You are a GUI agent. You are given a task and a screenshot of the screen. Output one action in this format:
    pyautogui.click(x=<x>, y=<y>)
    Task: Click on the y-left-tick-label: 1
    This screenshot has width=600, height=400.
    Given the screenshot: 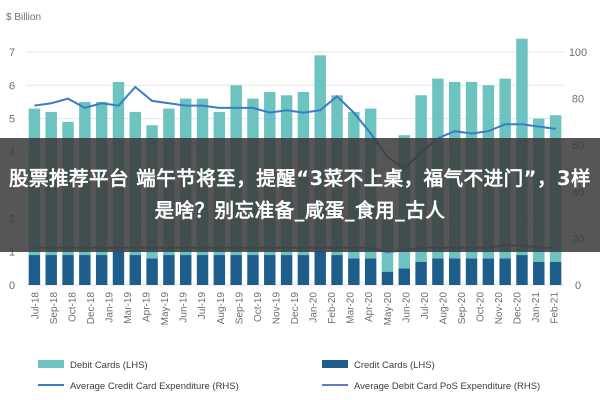 What is the action you would take?
    pyautogui.click(x=12, y=253)
    